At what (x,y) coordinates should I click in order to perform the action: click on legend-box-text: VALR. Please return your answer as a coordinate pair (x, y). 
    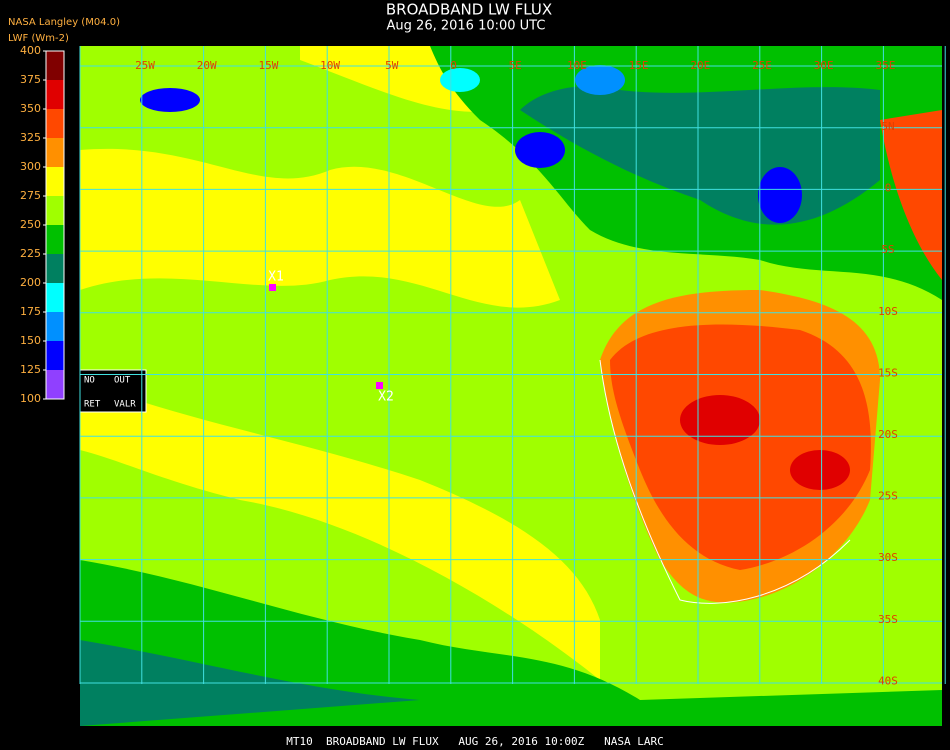
    Looking at the image, I should click on (125, 405).